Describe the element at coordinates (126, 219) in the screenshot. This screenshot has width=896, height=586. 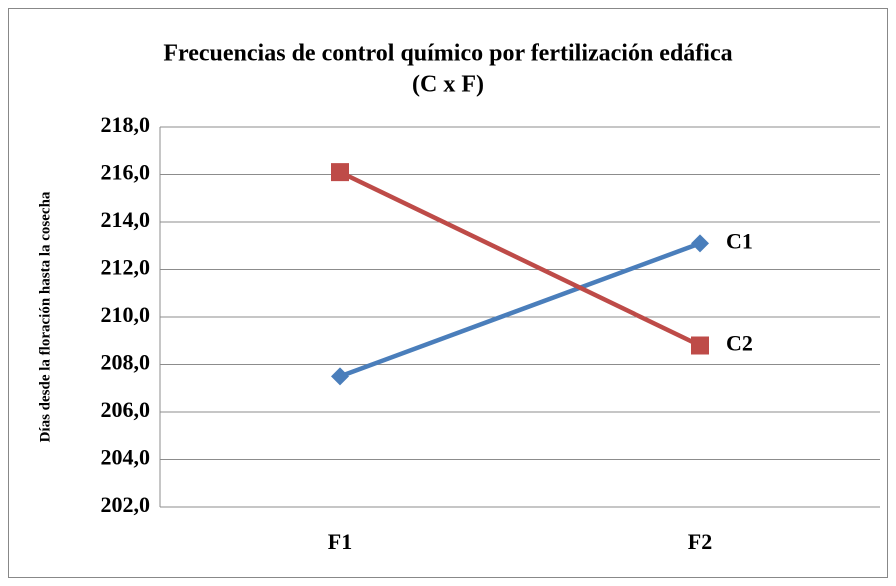
I see `y-tick-label: 214,0` at that location.